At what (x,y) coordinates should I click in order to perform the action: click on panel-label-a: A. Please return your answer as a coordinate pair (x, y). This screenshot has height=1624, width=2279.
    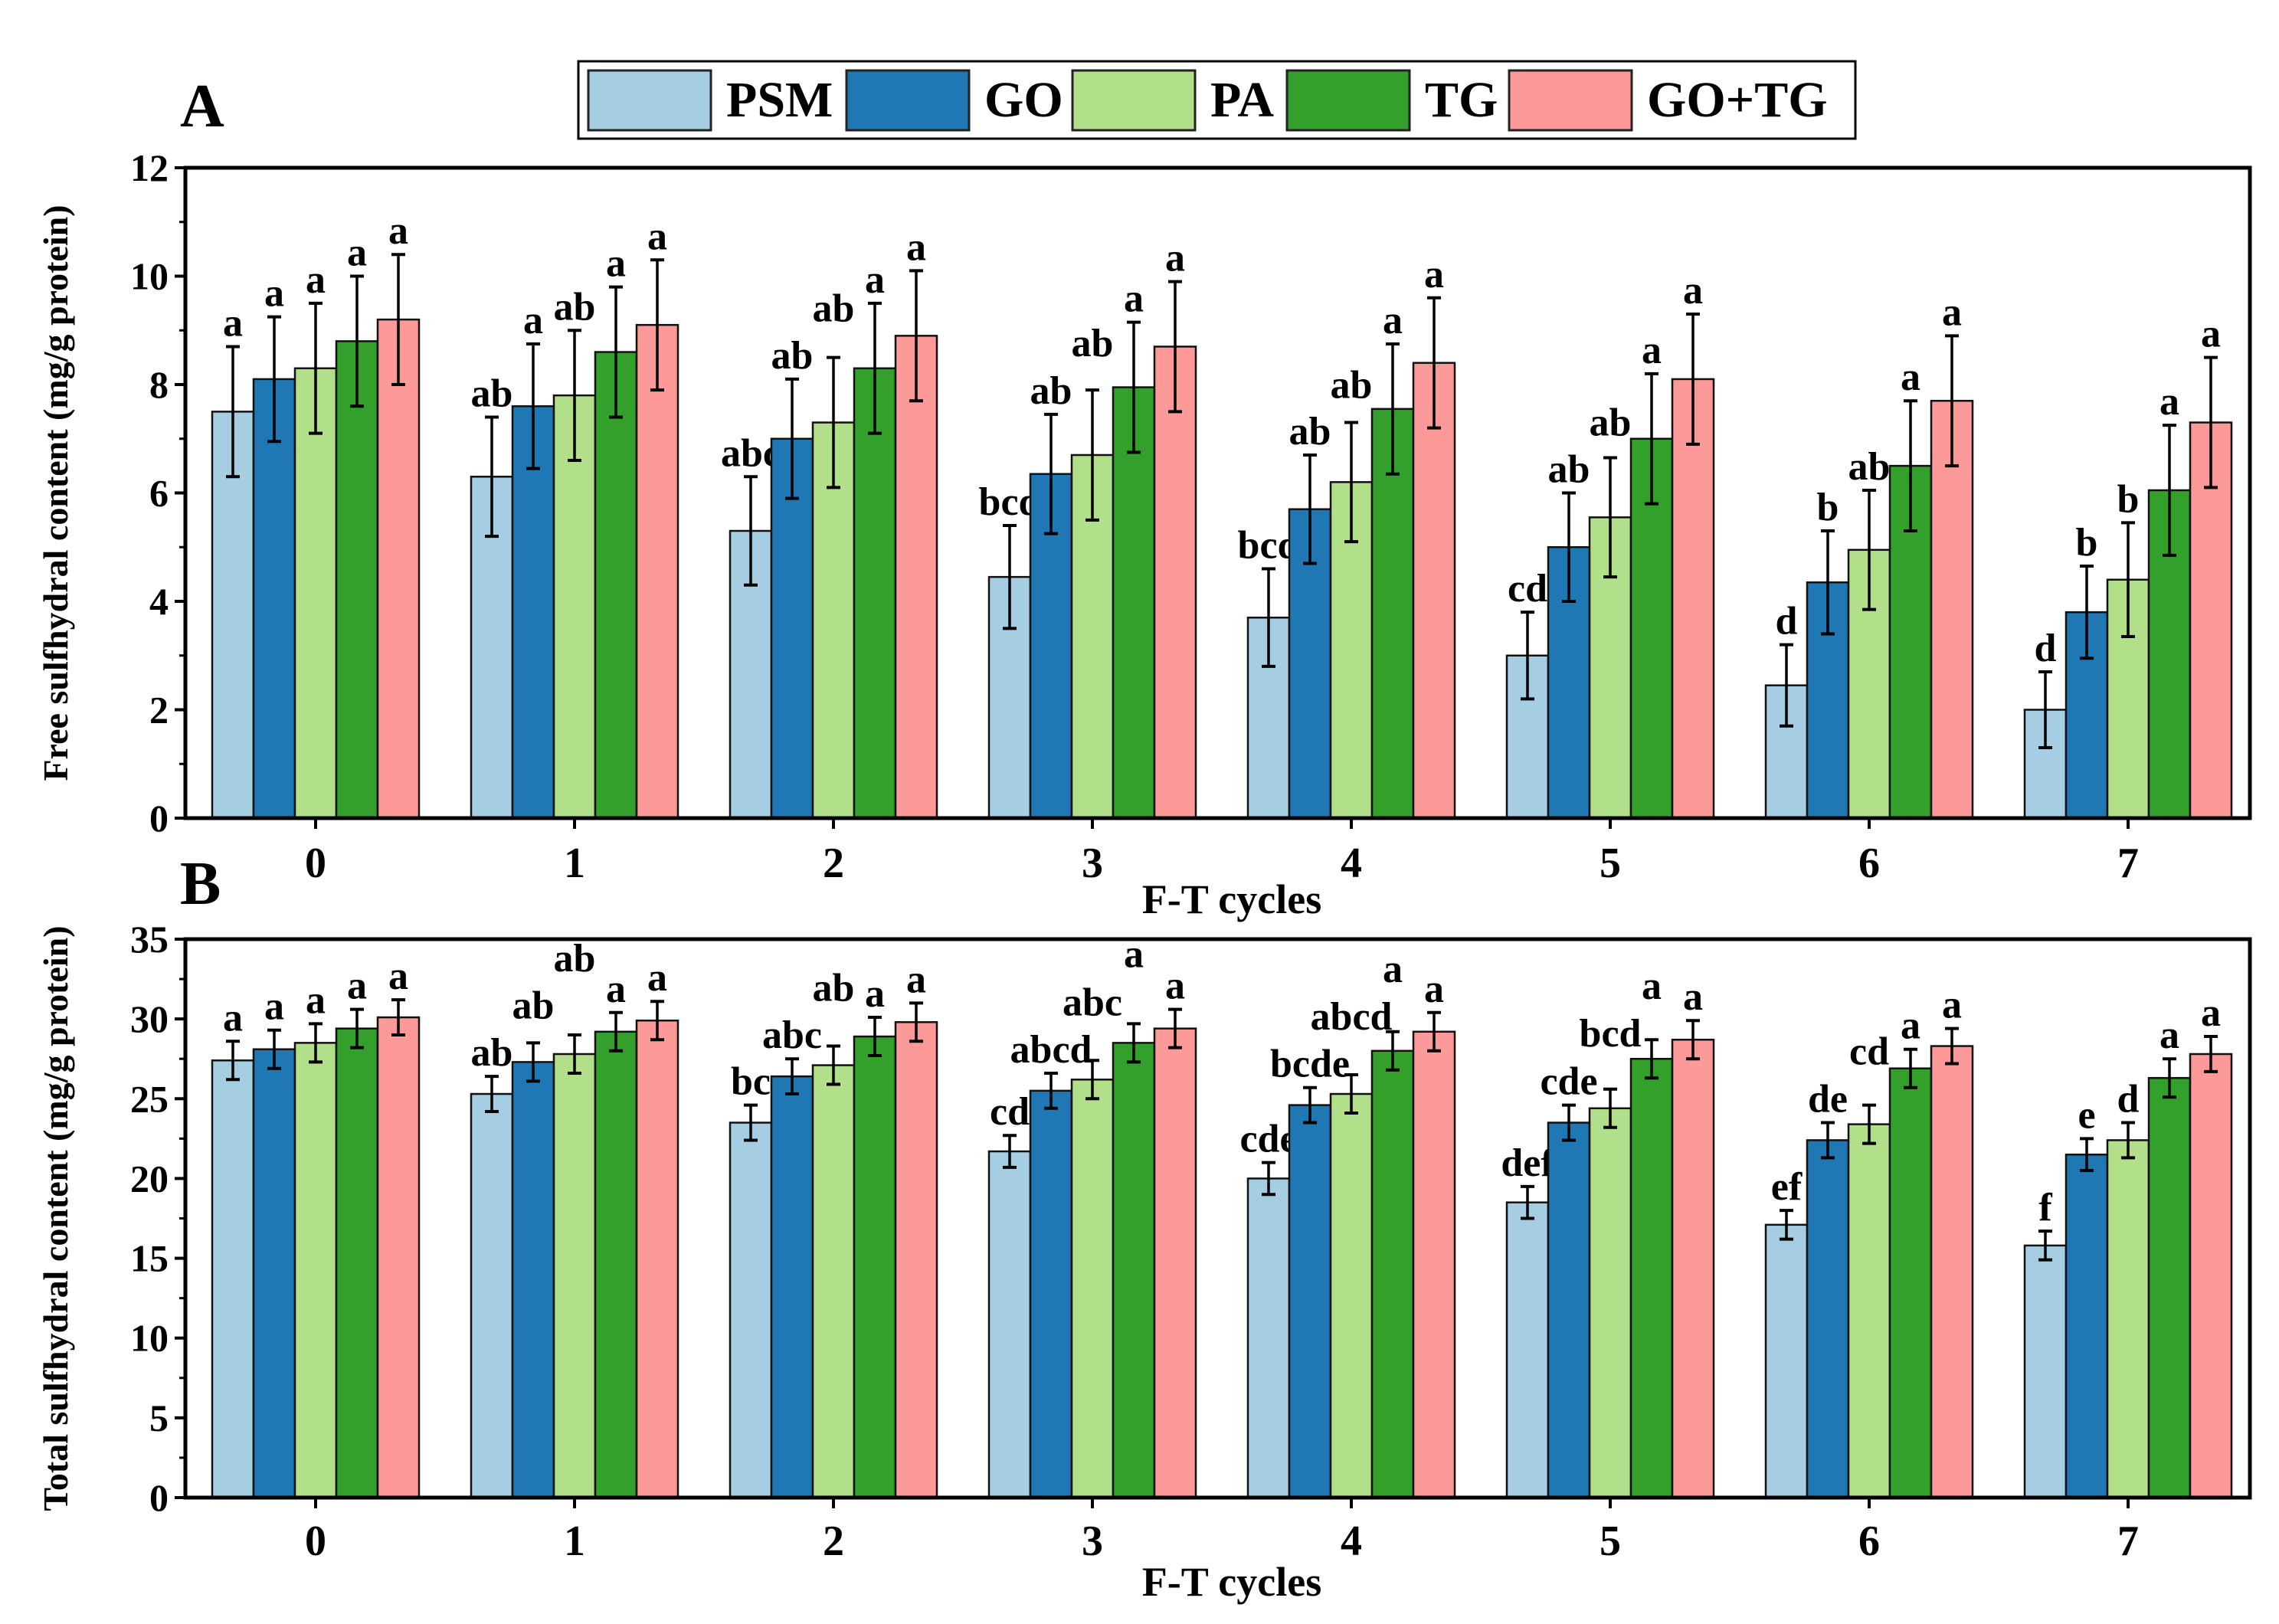
    Looking at the image, I should click on (202, 107).